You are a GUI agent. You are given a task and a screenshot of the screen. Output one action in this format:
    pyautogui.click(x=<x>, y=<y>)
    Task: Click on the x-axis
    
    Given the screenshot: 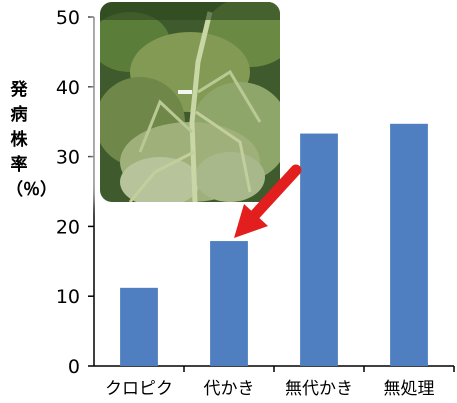 What is the action you would take?
    pyautogui.click(x=274, y=368)
    